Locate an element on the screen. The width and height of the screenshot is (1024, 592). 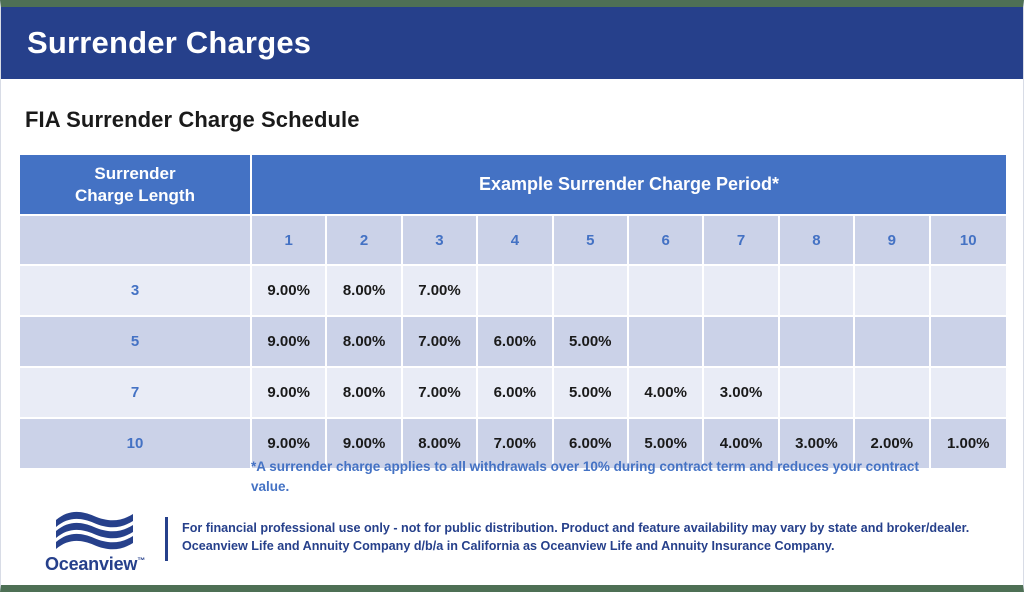
row-label-10: 10 is located at coordinates (136, 442).